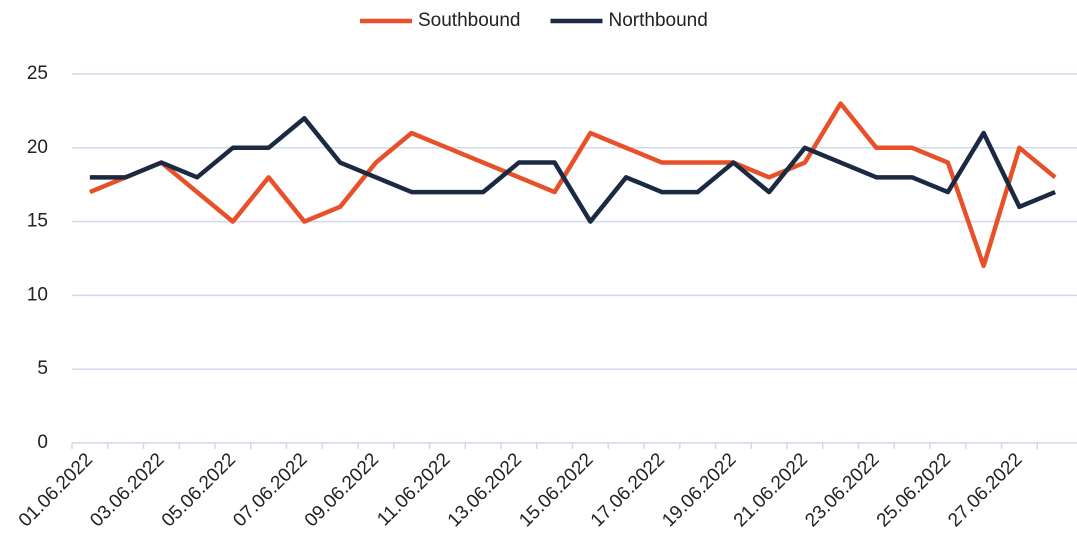  I want to click on x-tick-label: 17.06.2022, so click(628, 490).